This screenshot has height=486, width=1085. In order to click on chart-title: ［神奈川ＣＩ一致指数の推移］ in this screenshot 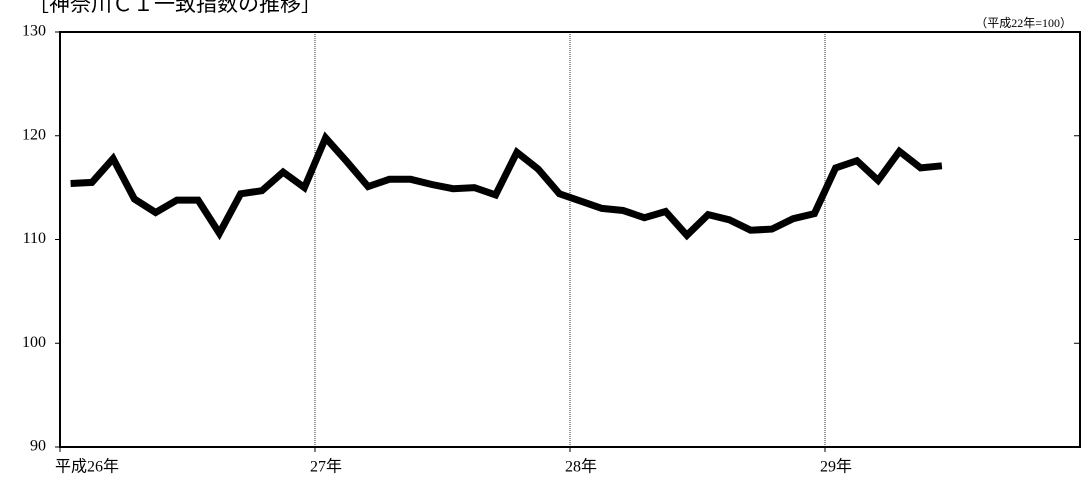, I will do `click(175, 8)`.